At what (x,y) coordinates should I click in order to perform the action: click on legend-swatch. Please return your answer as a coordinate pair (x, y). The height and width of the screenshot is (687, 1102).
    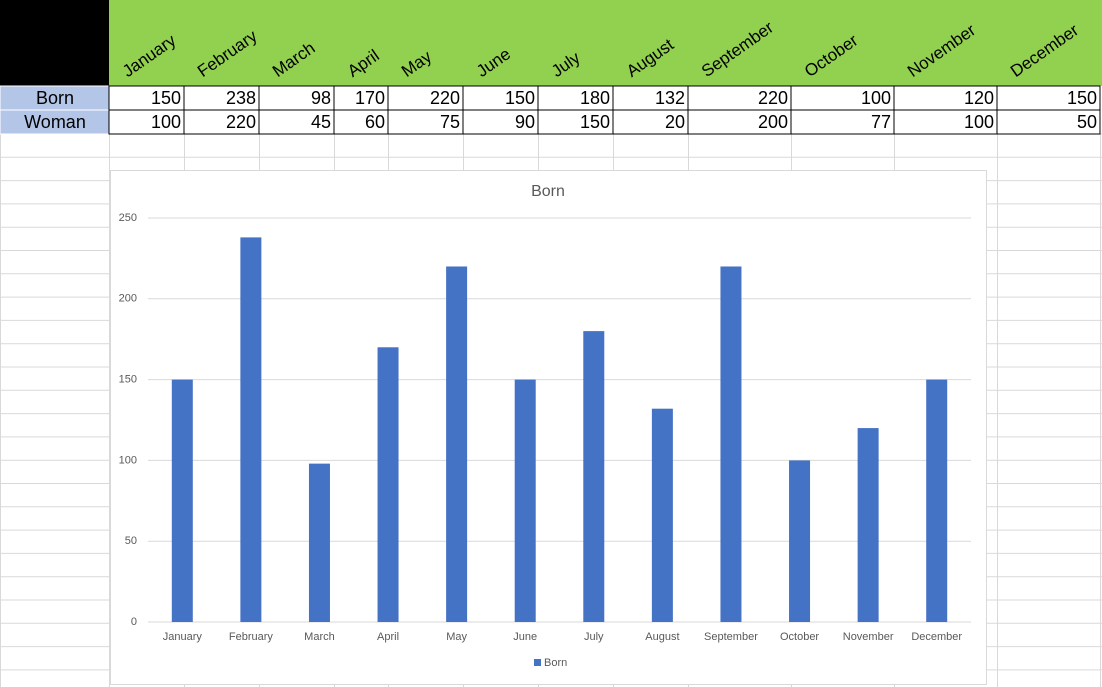
    Looking at the image, I should click on (537, 662).